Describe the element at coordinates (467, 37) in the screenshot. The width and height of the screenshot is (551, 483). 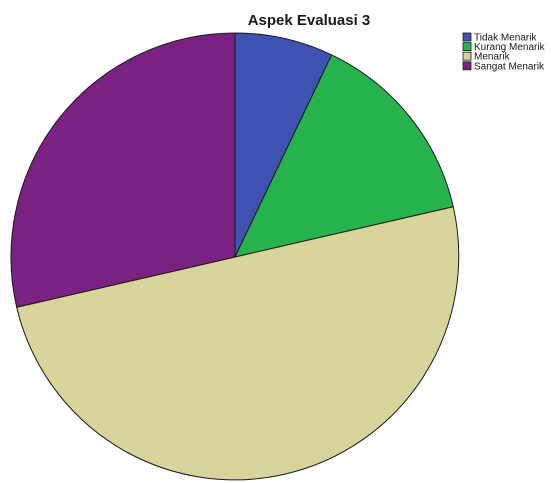
I see `legend-swatch-tidak-menarik` at that location.